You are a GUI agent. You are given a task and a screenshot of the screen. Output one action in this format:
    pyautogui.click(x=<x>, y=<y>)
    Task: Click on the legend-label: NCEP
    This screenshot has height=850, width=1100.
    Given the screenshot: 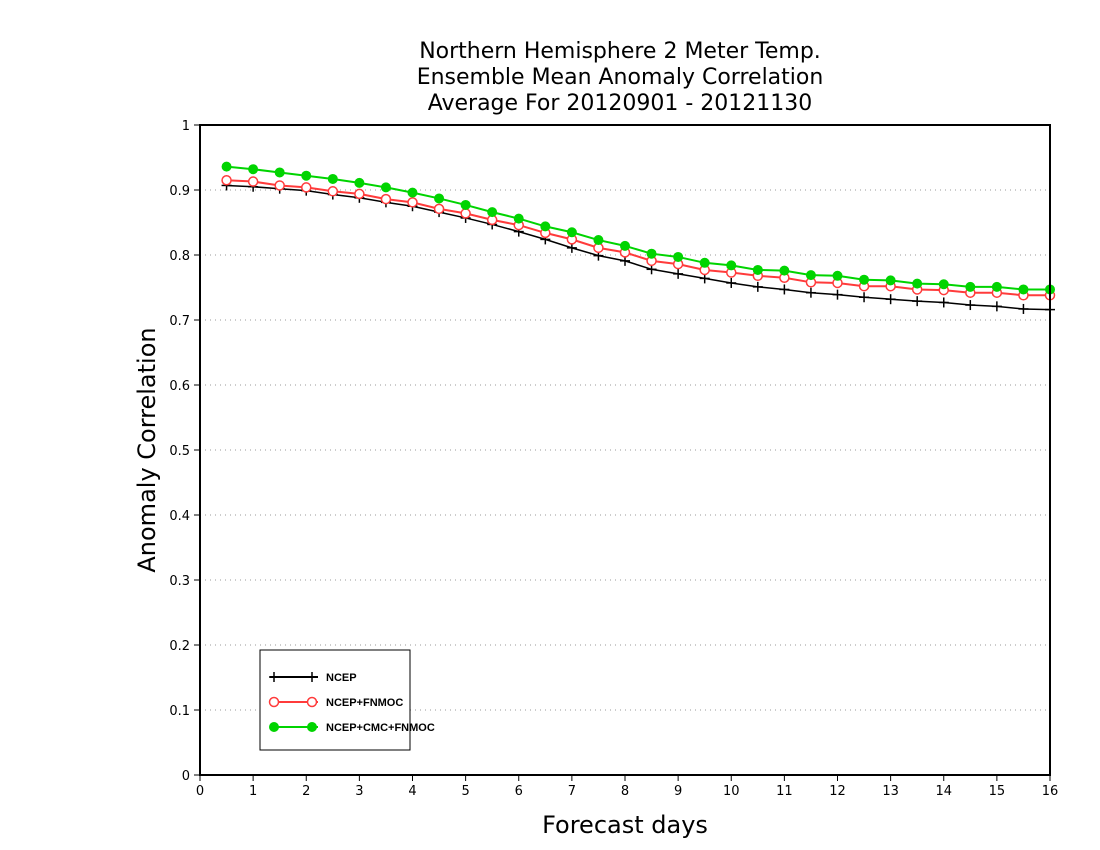 What is the action you would take?
    pyautogui.click(x=341, y=678)
    